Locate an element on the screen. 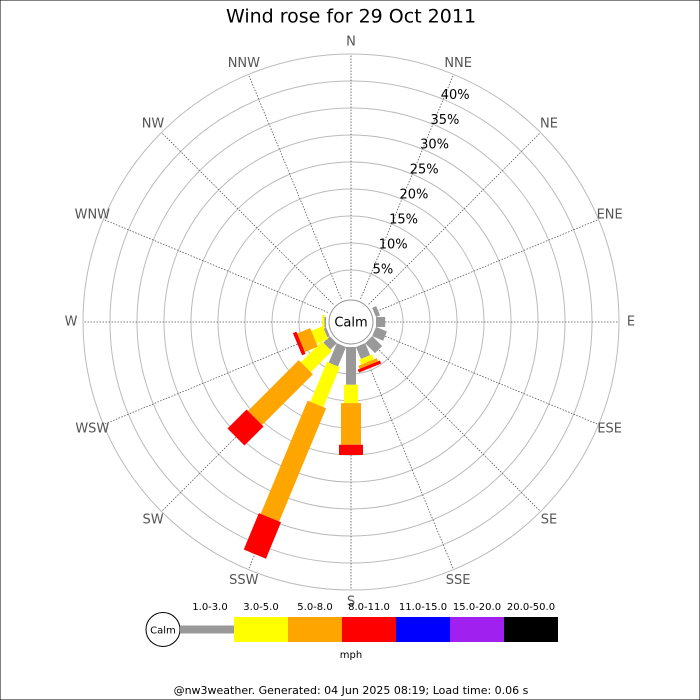  direction-label: WSW is located at coordinates (92, 429).